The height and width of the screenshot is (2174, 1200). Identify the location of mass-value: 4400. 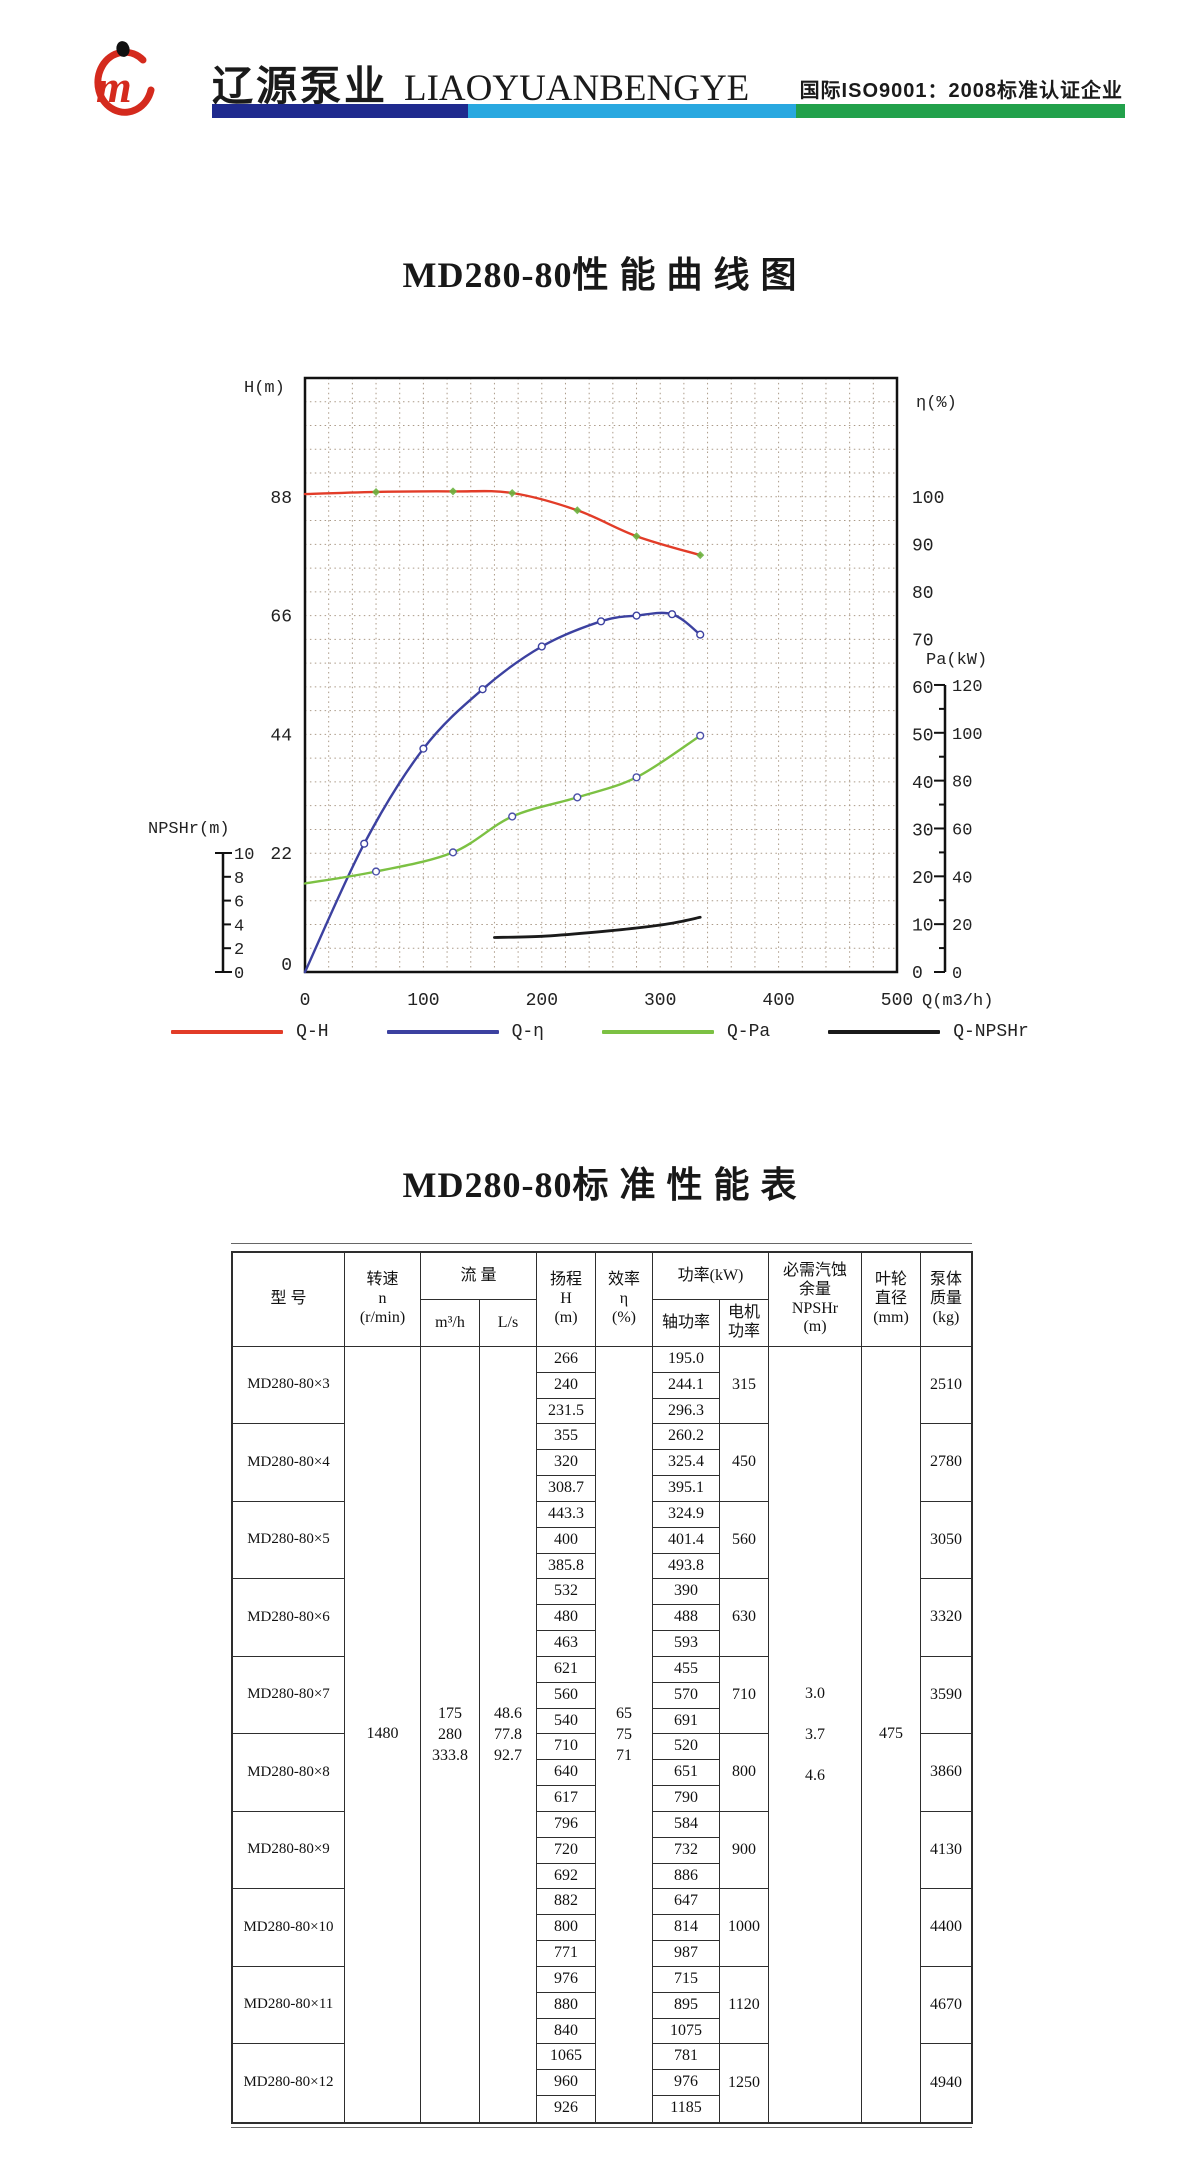
(946, 1928).